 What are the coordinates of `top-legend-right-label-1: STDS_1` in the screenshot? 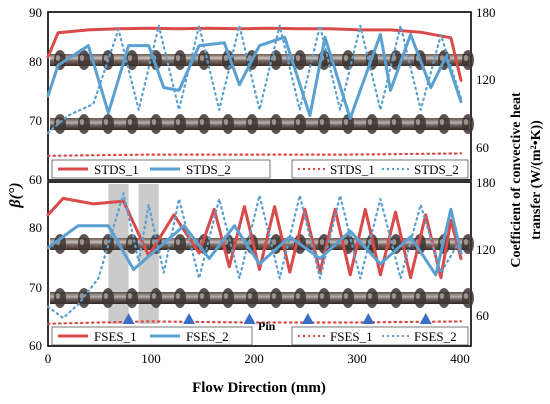 It's located at (352, 169).